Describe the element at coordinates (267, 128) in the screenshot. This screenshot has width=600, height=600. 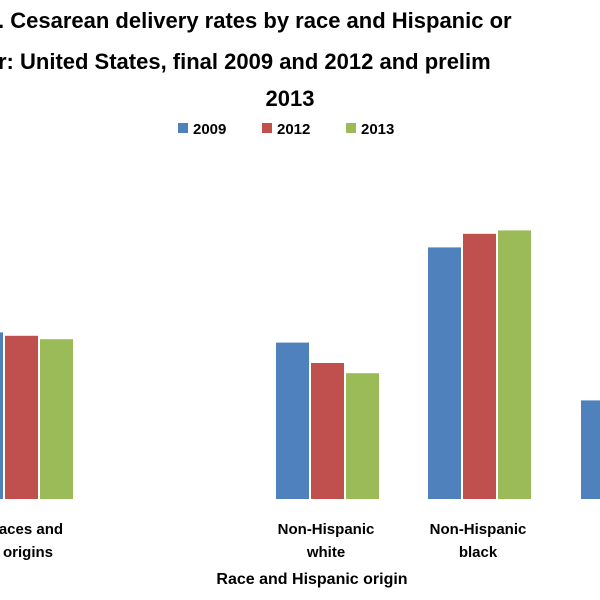
I see `legend-swatch-2012` at that location.